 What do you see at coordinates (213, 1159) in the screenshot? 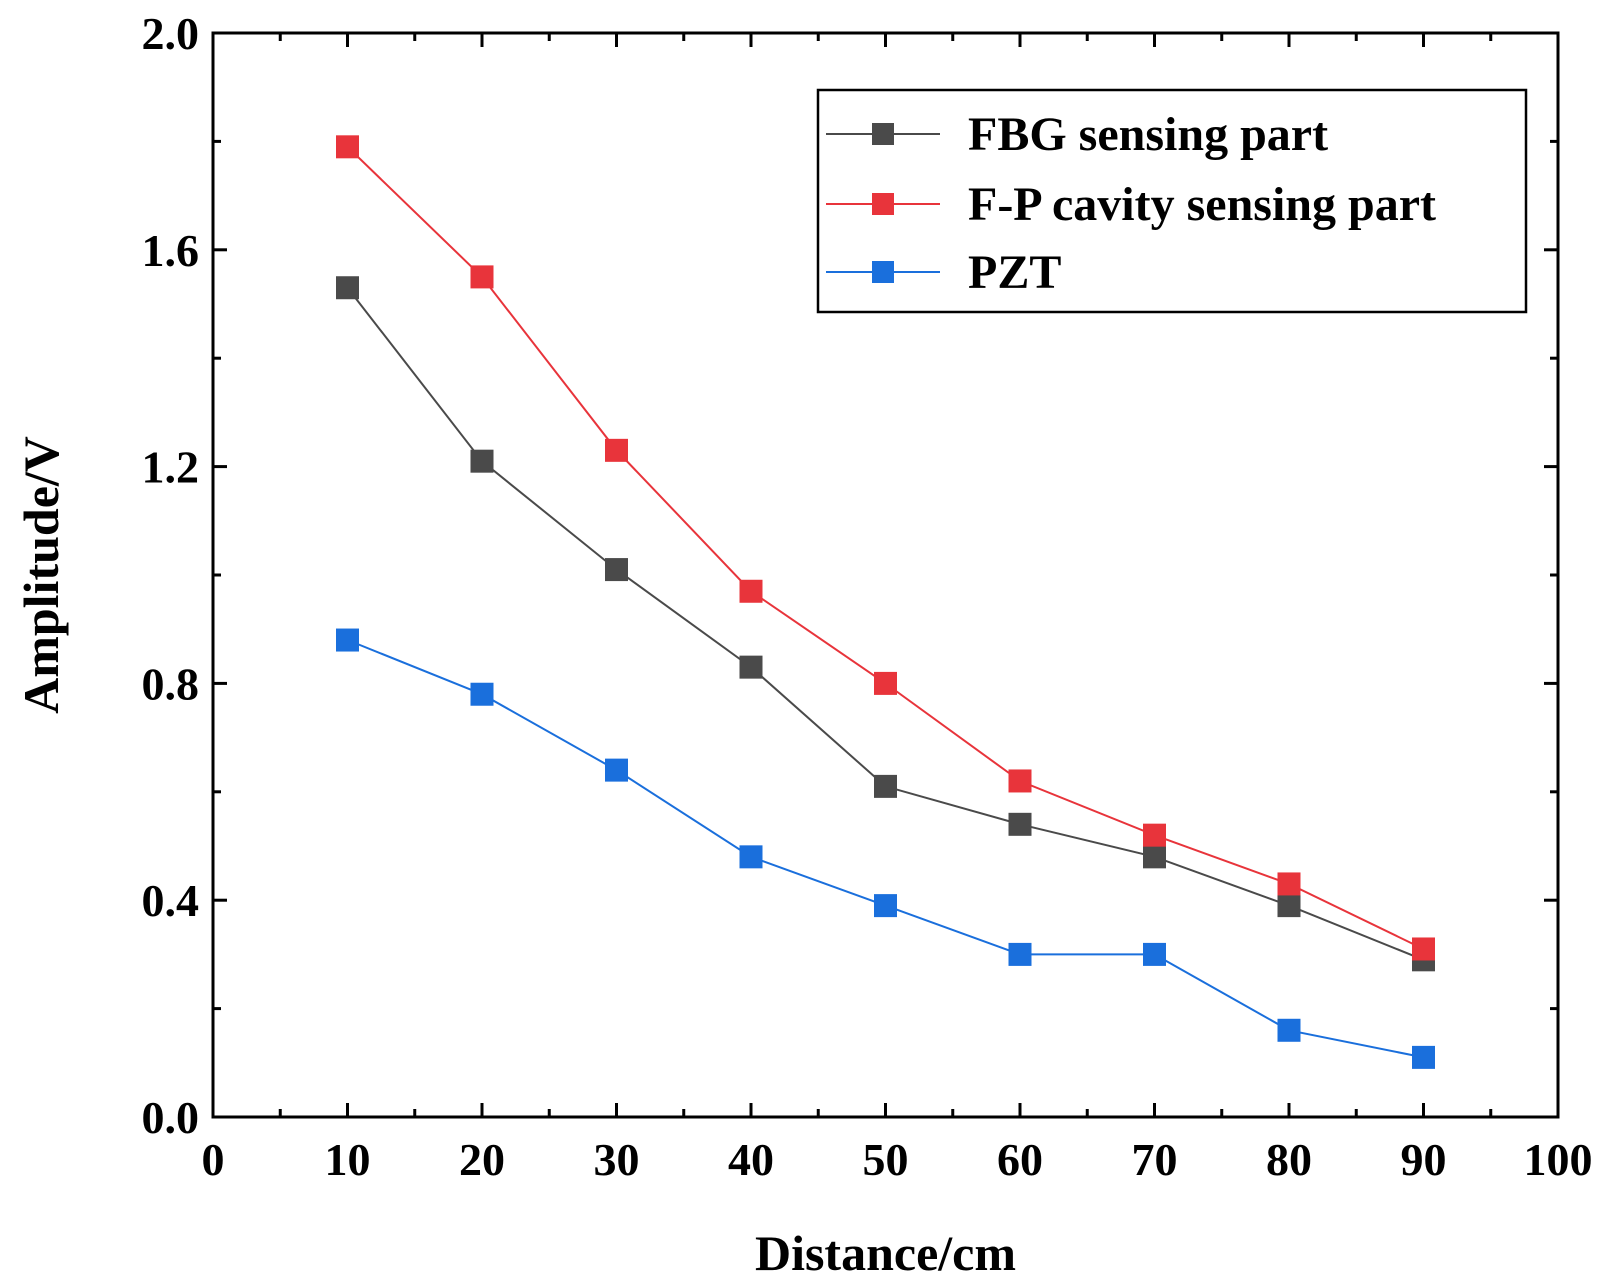
I see `x-tick-label: 0` at bounding box center [213, 1159].